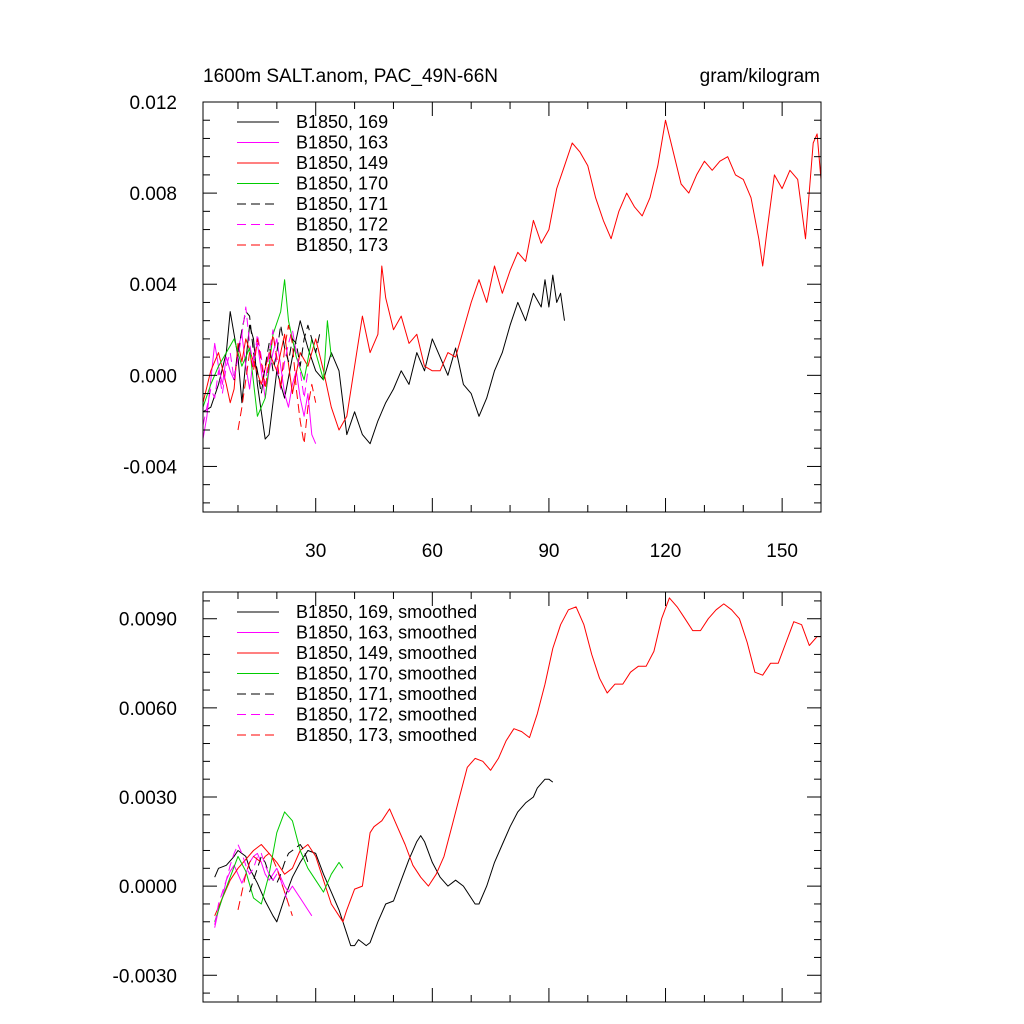 The width and height of the screenshot is (1024, 1024). Describe the element at coordinates (386, 694) in the screenshot. I see `legend-label-4: B1850, 171, smoothed` at that location.